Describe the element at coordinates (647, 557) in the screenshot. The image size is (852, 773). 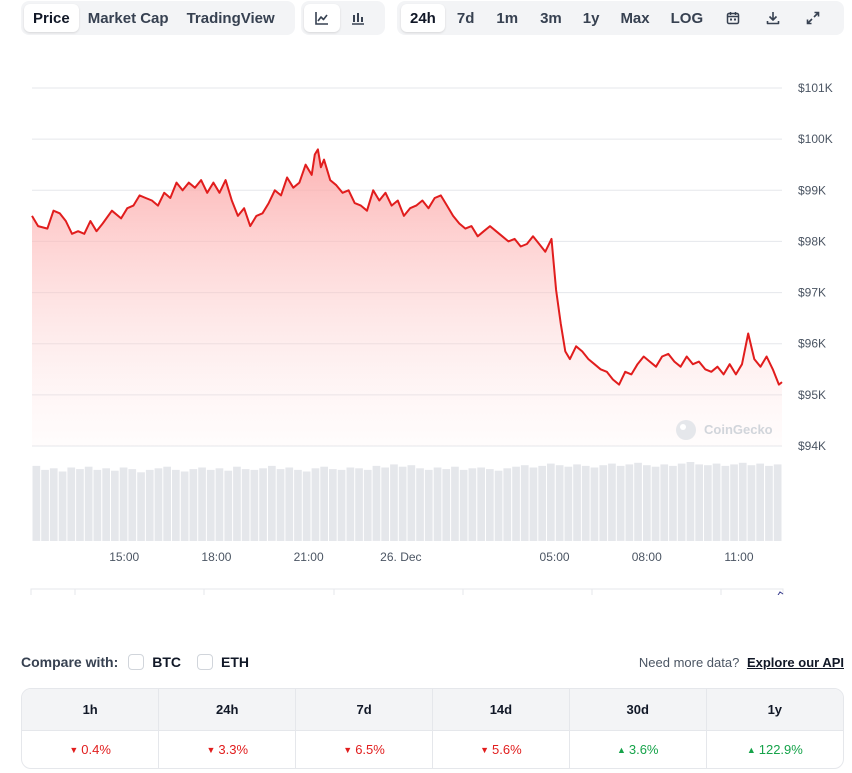
I see `x-tick-label: 08:00` at that location.